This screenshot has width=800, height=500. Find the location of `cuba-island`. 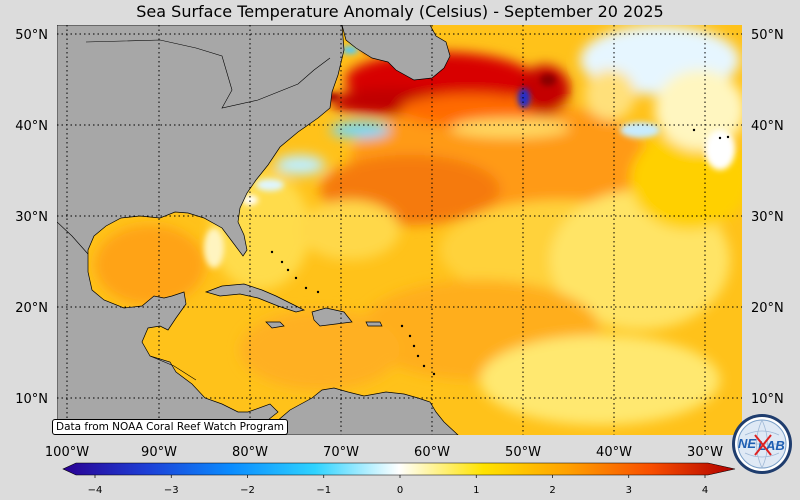

cuba-island is located at coordinates (255, 298).